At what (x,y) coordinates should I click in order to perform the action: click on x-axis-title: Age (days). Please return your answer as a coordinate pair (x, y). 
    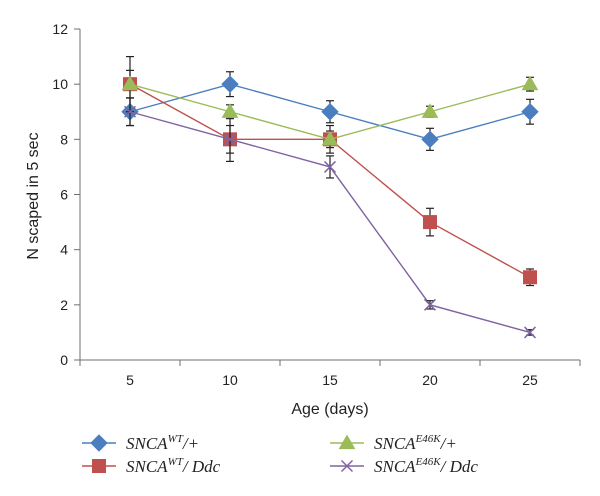
    Looking at the image, I should click on (329, 409).